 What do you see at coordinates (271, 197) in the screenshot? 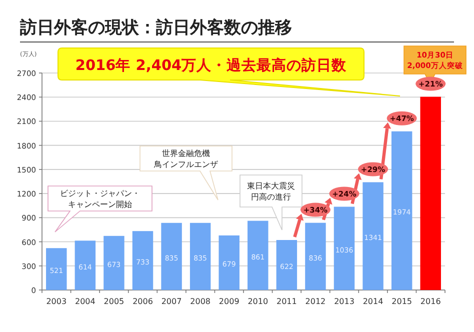
I see `annotation: 円高の進行` at bounding box center [271, 197].